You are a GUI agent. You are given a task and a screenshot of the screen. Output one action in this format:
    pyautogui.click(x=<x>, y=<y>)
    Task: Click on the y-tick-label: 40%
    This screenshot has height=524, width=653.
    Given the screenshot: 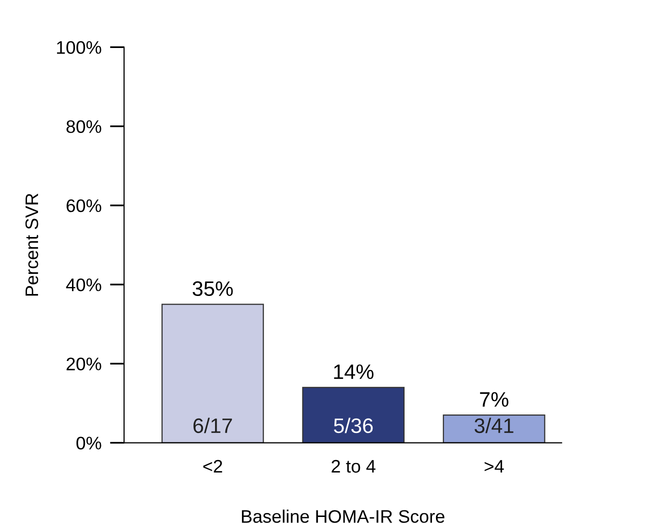 What is the action you would take?
    pyautogui.click(x=84, y=285)
    